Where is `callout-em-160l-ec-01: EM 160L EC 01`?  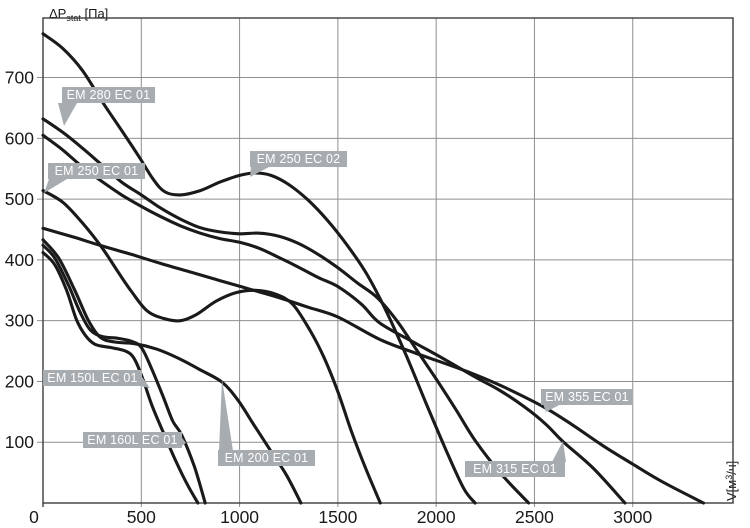 callout-em-160l-ec-01: EM 160L EC 01 is located at coordinates (134, 440).